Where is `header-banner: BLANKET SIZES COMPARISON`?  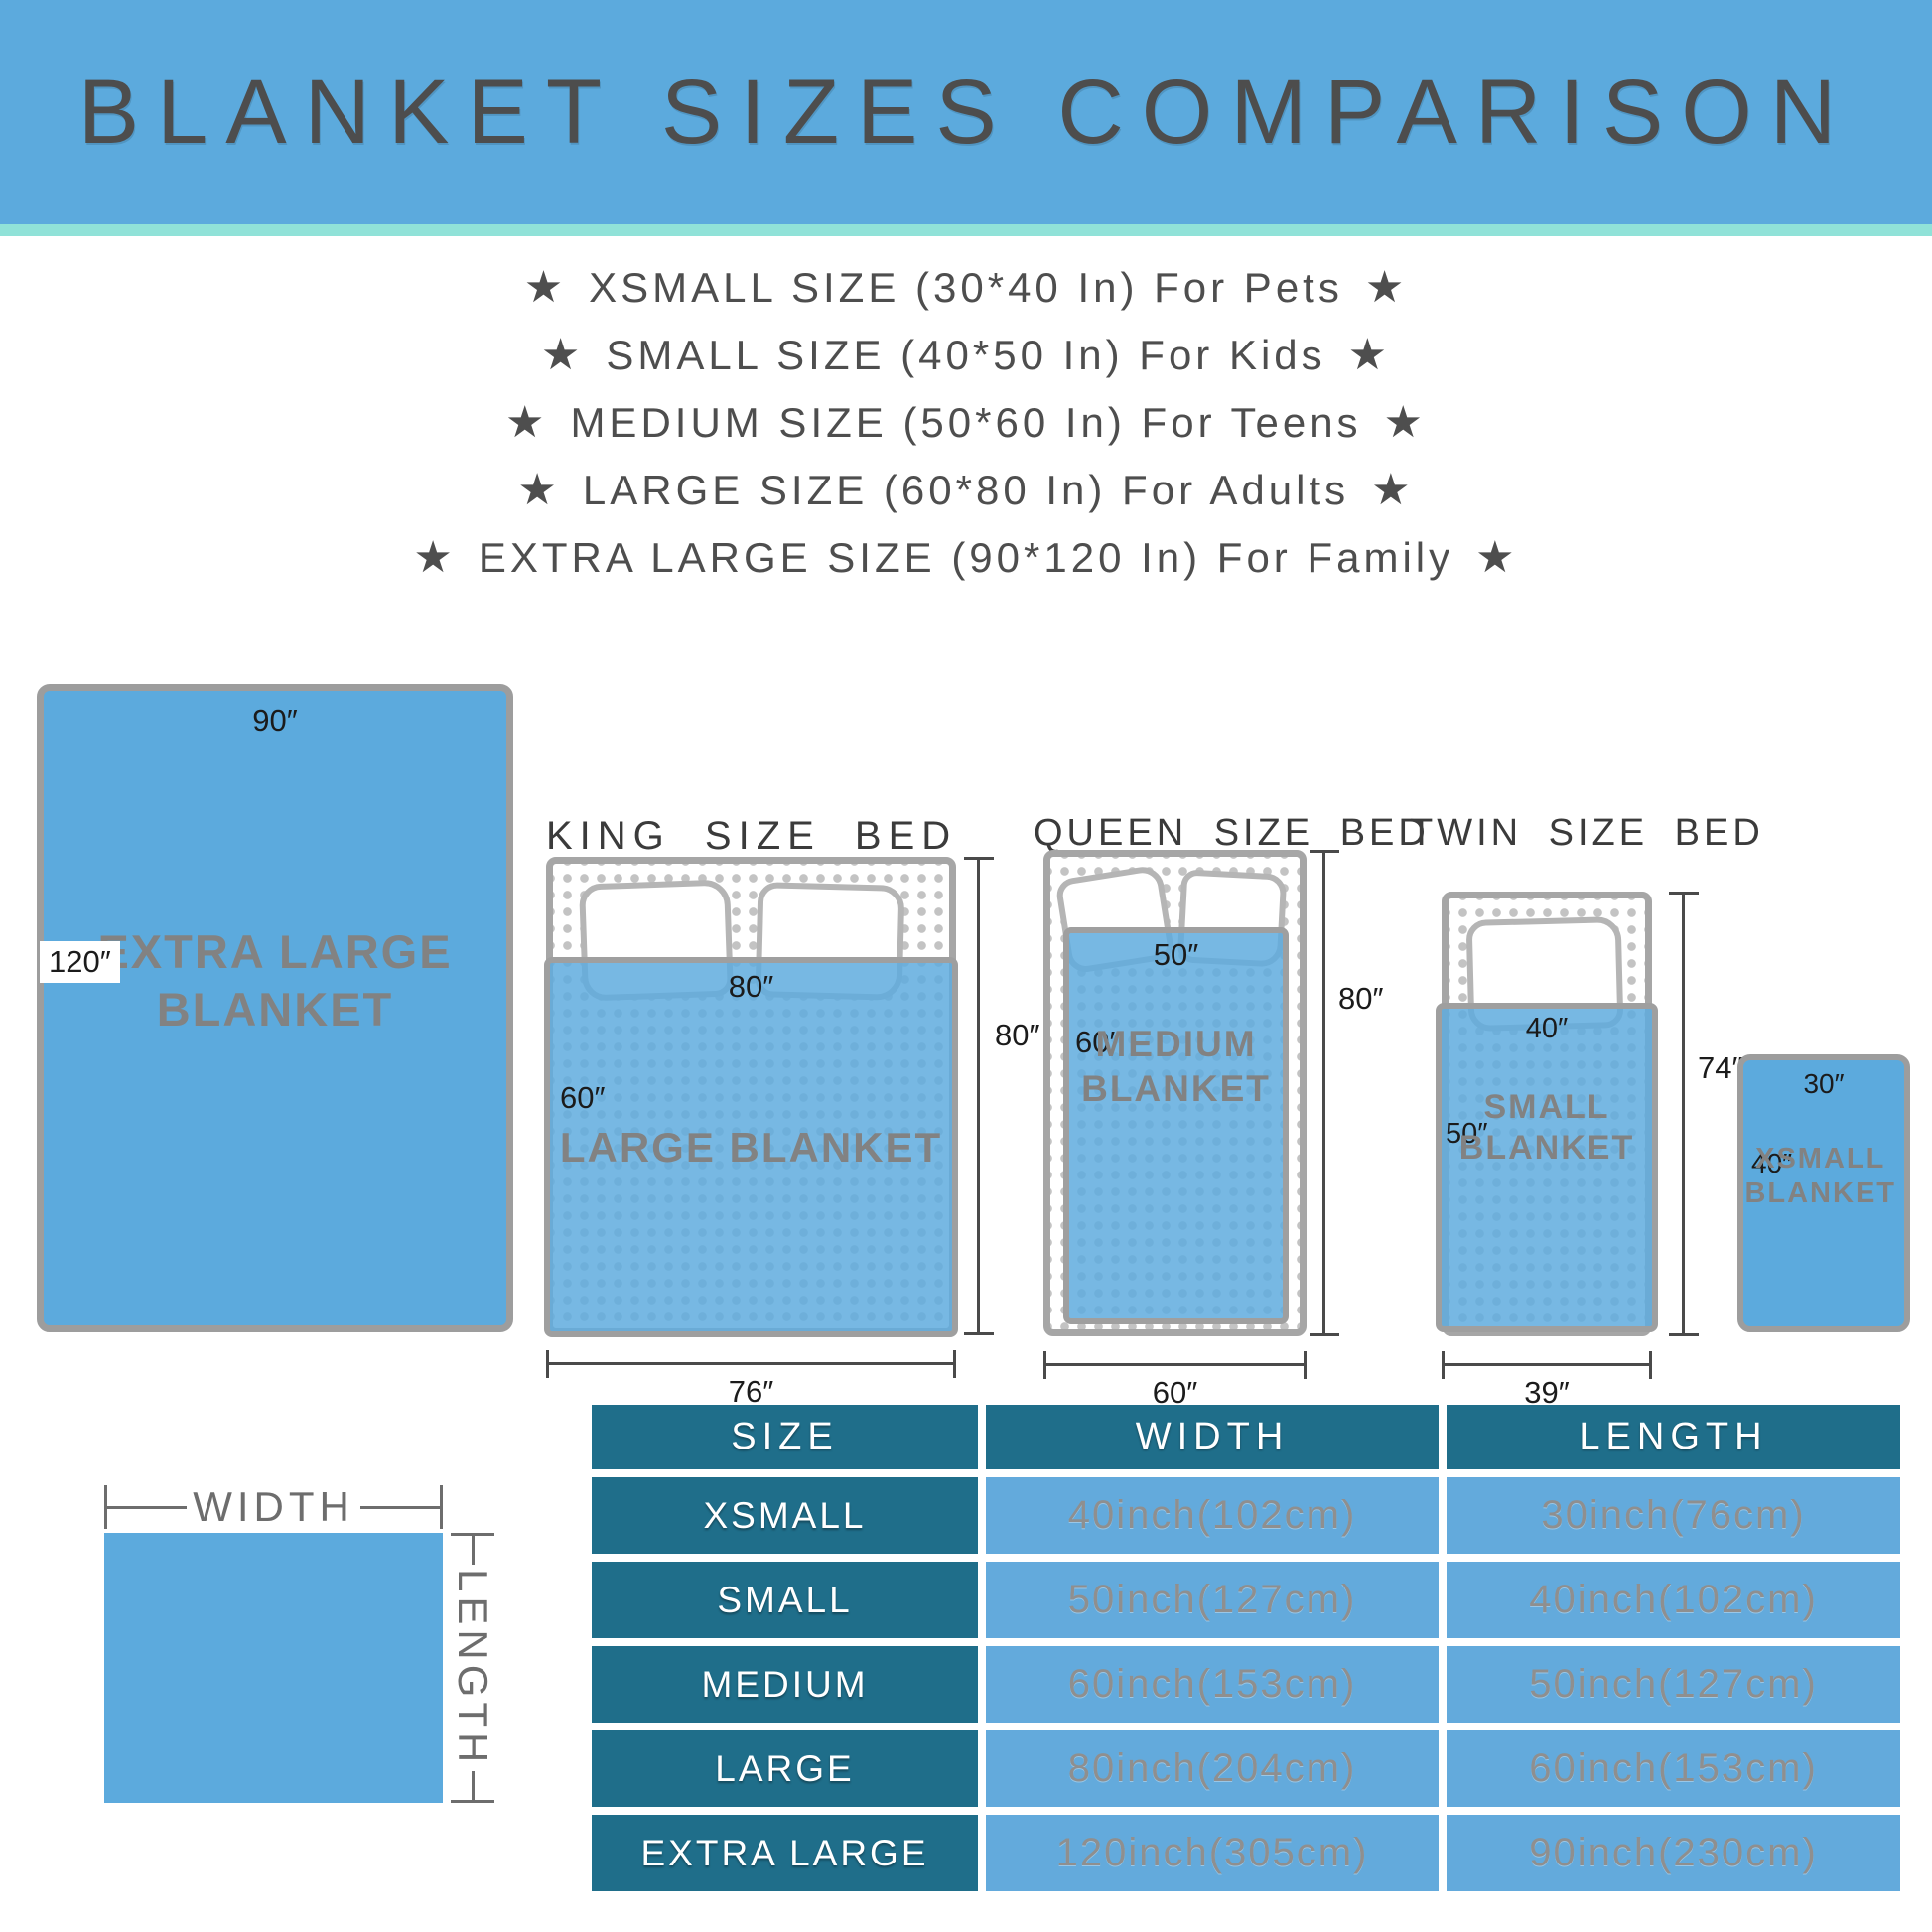
header-banner: BLANKET SIZES COMPARISON is located at coordinates (966, 112).